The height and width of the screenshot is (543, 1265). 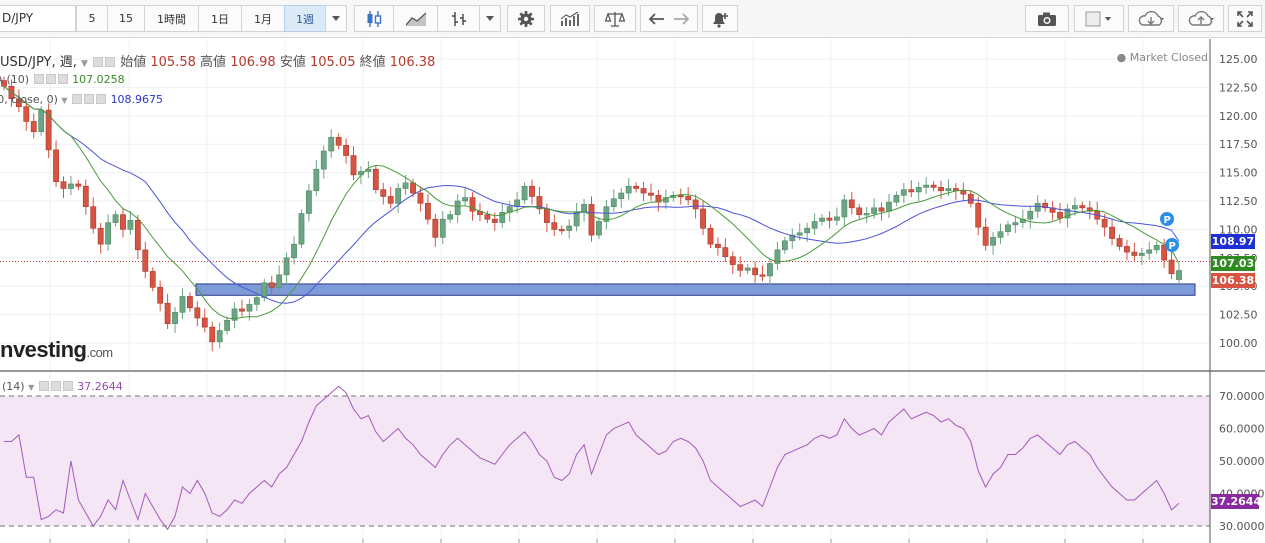 What do you see at coordinates (29, 99) in the screenshot?
I see `ma20-label: (20, close, 0)` at bounding box center [29, 99].